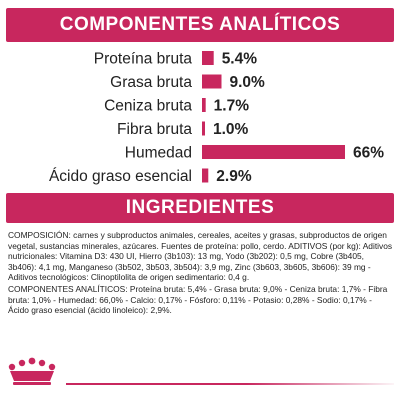 The height and width of the screenshot is (400, 400). Describe the element at coordinates (32, 372) in the screenshot. I see `royal-canin-crown-icon` at that location.